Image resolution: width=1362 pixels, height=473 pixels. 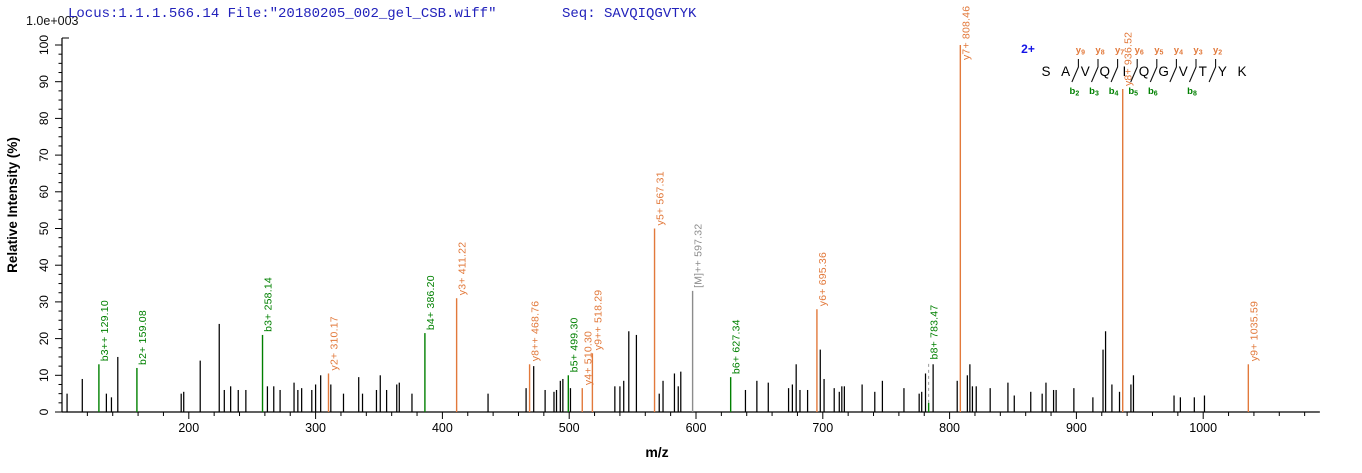 I want to click on fragment-peak-label: b5+ 499.30, so click(x=574, y=344).